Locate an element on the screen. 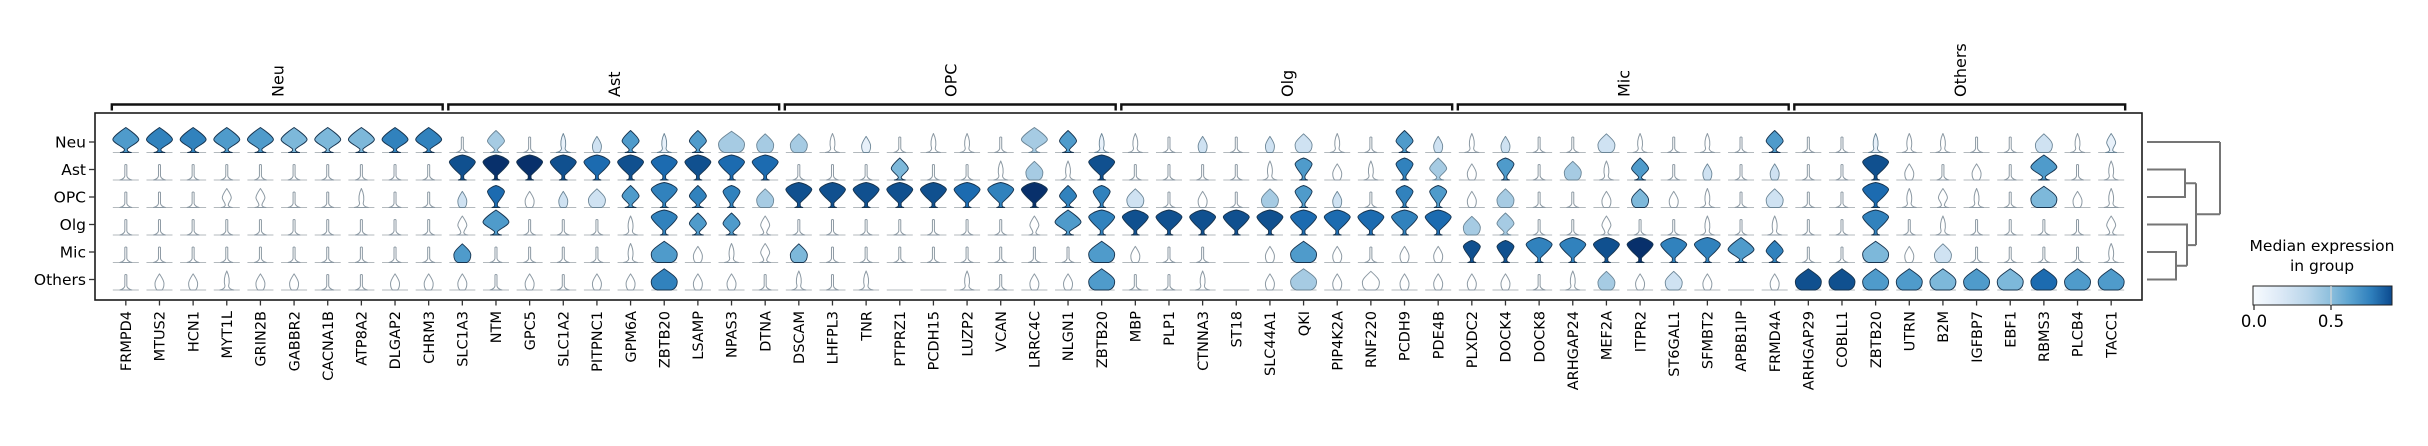 The image size is (2428, 446). gene-label: GPM6A is located at coordinates (632, 337).